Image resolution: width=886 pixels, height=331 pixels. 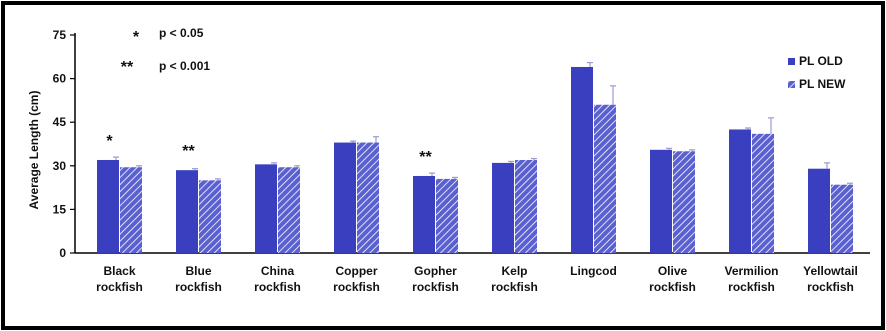 What do you see at coordinates (514, 271) in the screenshot?
I see `category-label: Kelp` at bounding box center [514, 271].